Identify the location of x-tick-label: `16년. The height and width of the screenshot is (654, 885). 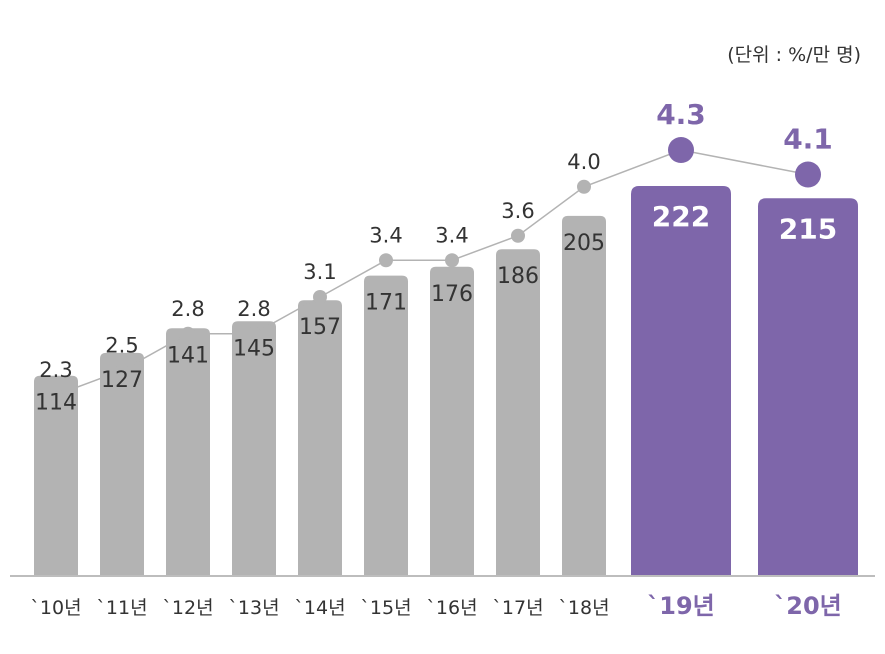
(451, 608).